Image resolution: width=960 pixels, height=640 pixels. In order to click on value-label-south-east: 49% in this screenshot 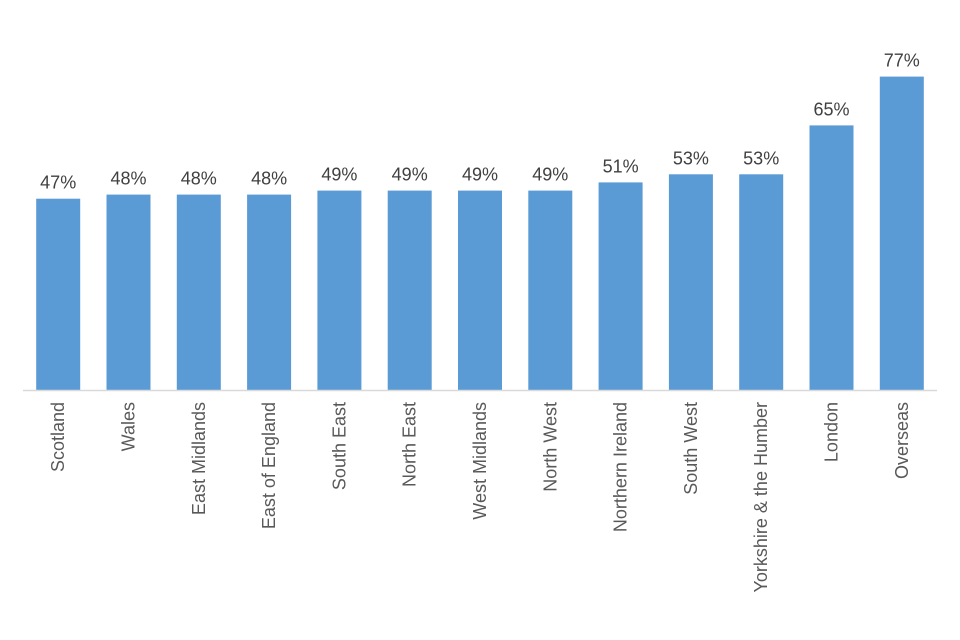, I will do `click(339, 175)`.